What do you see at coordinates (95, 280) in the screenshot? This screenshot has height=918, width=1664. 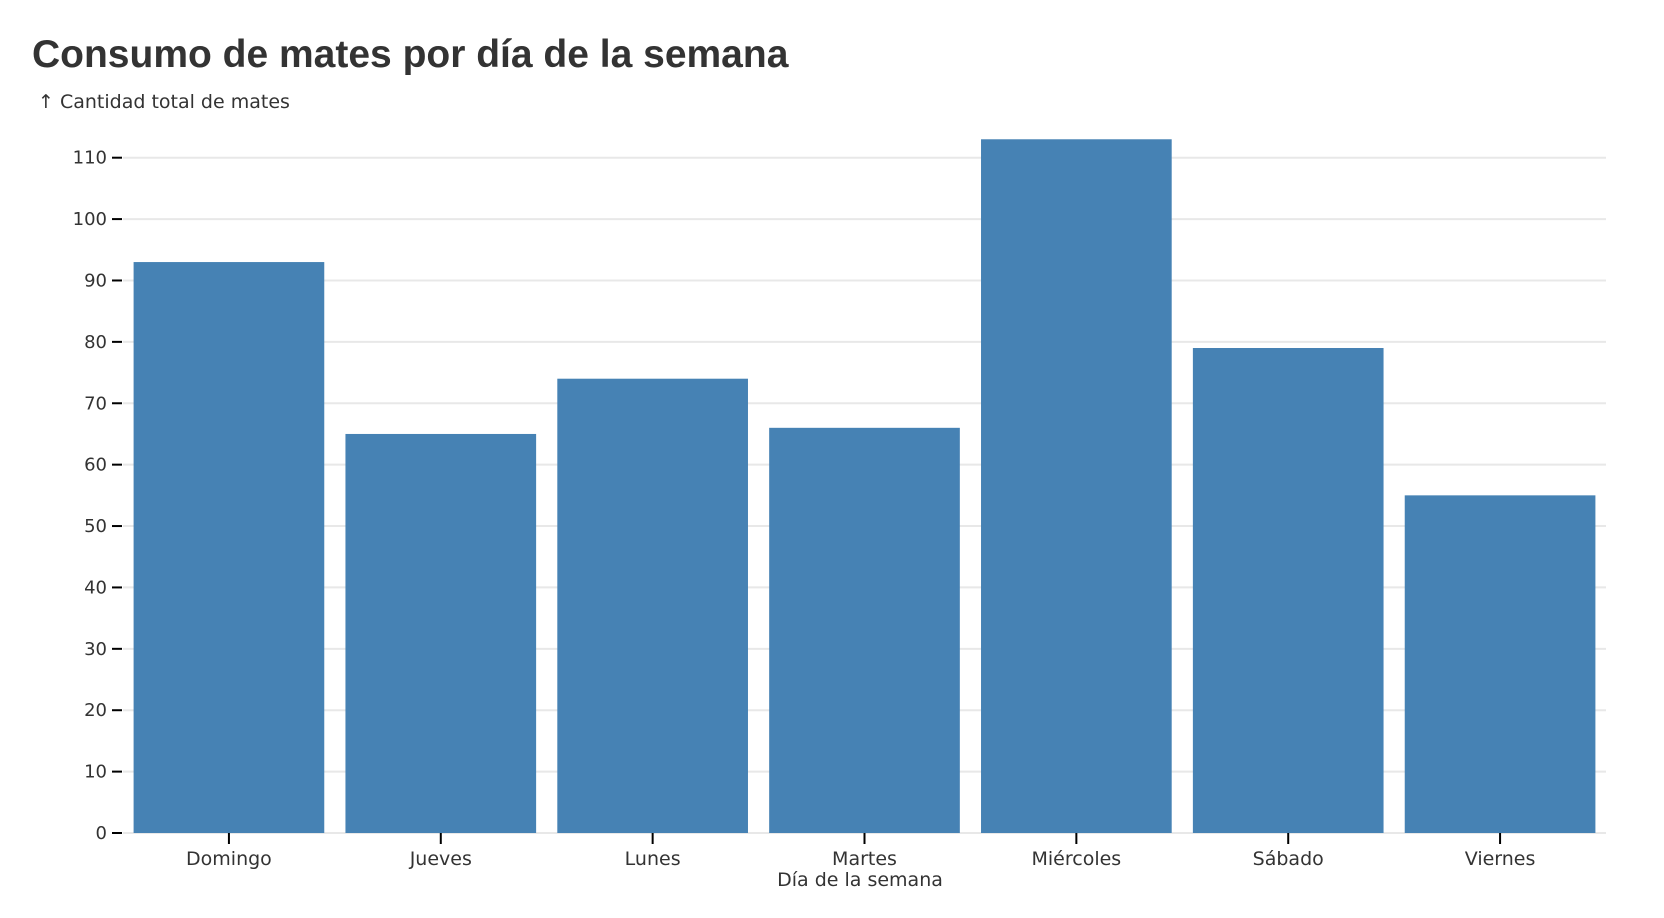 I see `y-tick-label: 90` at bounding box center [95, 280].